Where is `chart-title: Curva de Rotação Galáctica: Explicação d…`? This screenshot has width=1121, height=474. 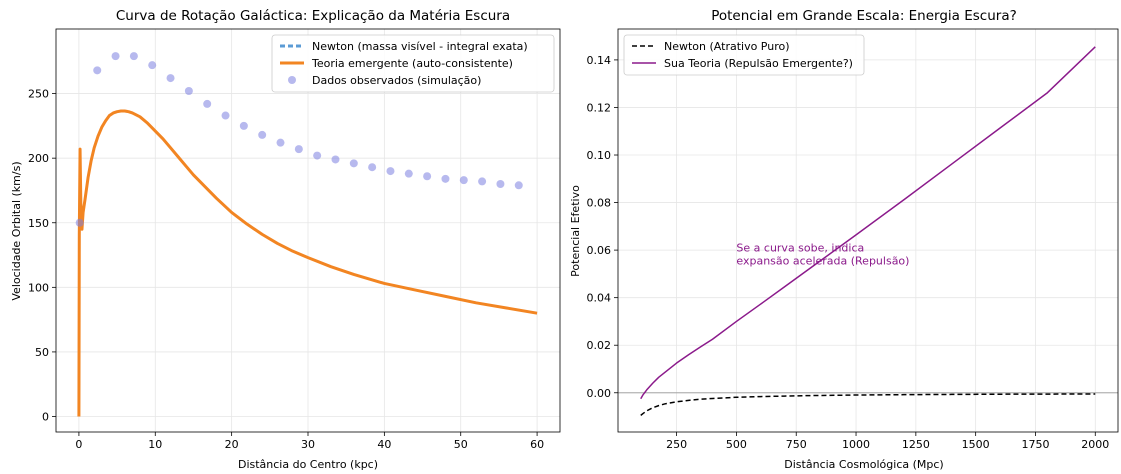 chart-title: Curva de Rotação Galáctica: Explicação d… is located at coordinates (313, 16).